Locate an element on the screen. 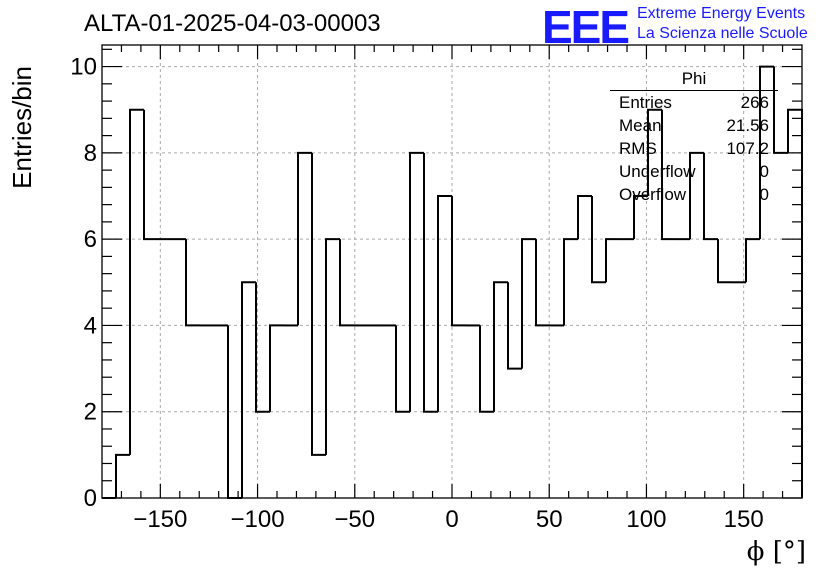 This screenshot has width=836, height=572. stats-label: Overflow is located at coordinates (653, 194).